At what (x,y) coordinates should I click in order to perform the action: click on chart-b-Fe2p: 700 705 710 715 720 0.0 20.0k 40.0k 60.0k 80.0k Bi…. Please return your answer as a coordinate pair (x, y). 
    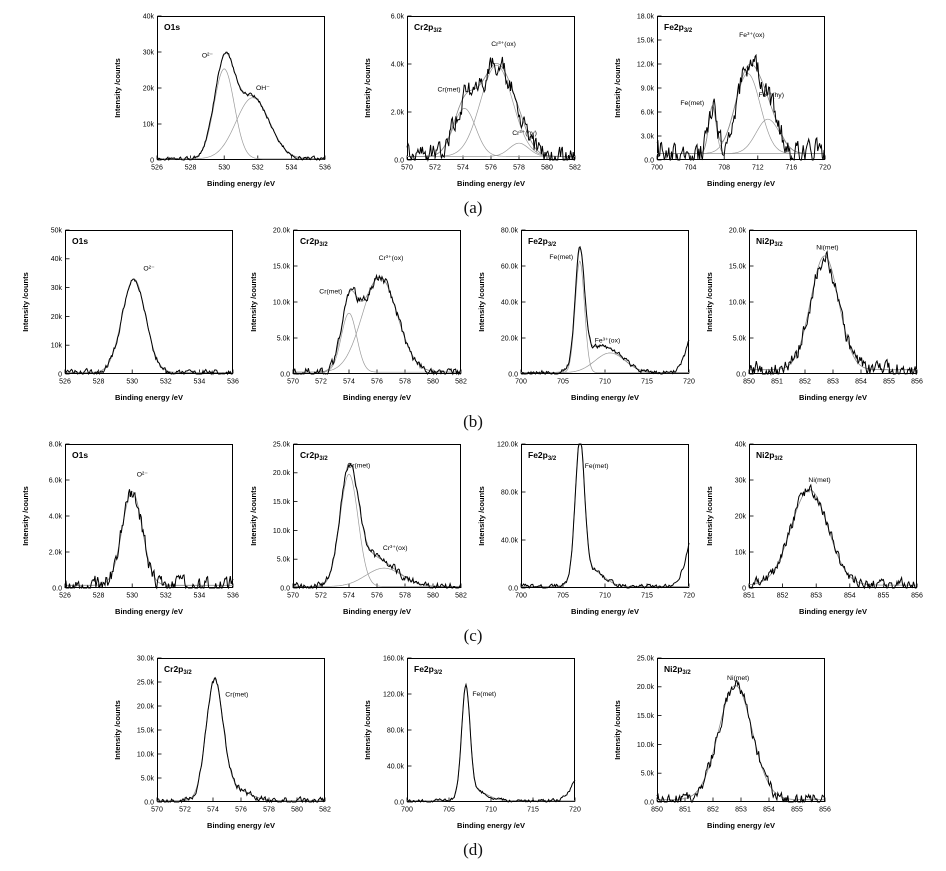
    Looking at the image, I should click on (587, 316).